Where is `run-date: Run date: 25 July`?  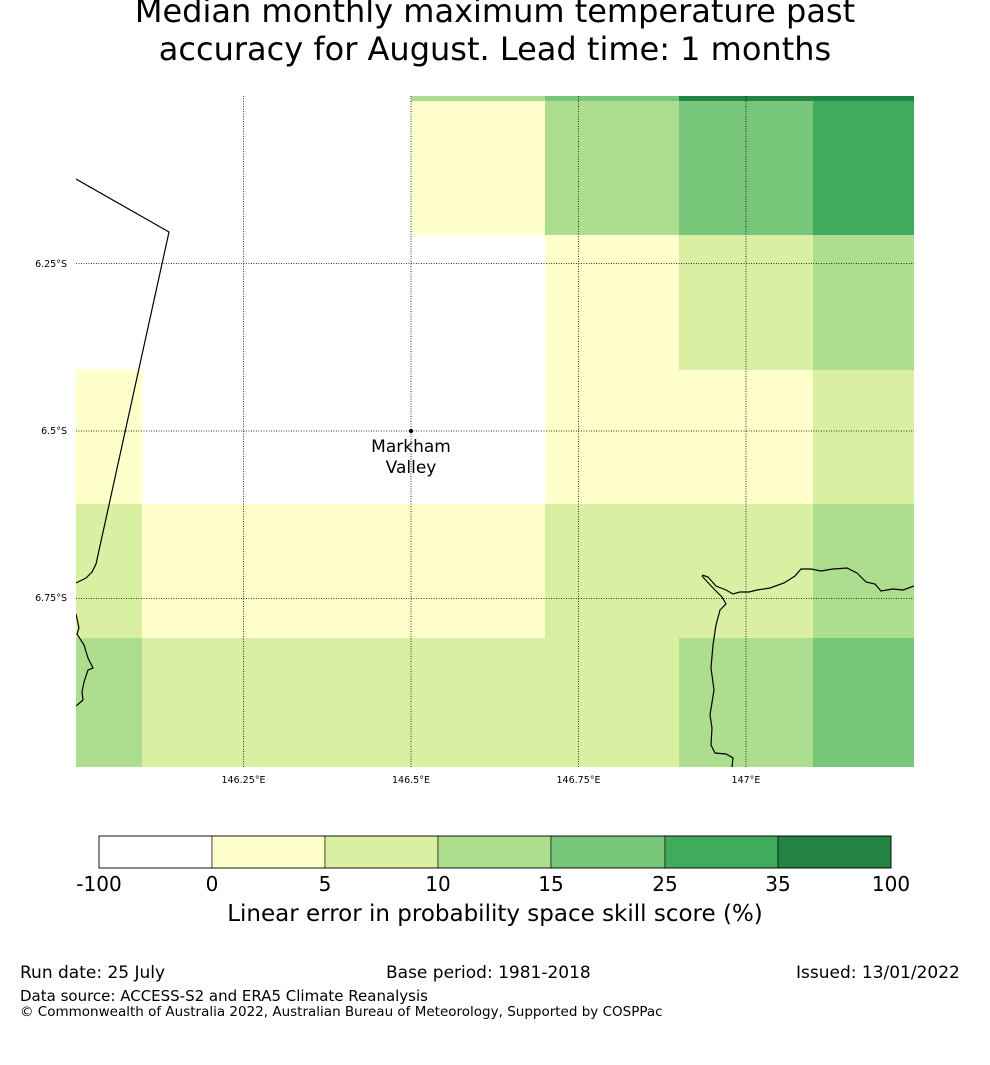
run-date: Run date: 25 July is located at coordinates (93, 973).